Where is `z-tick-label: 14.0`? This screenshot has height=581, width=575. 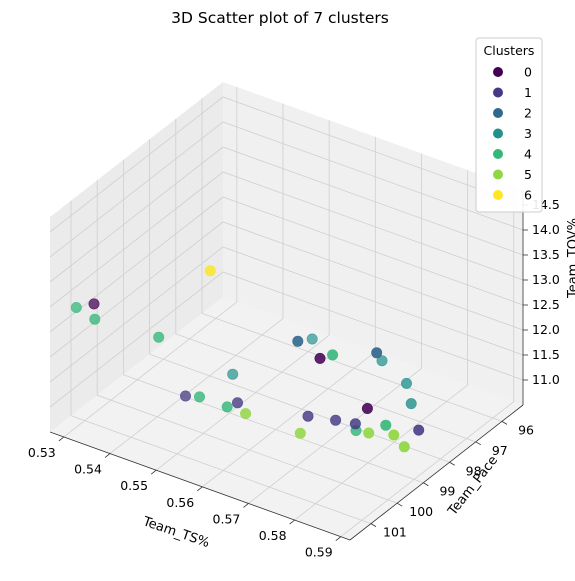
z-tick-label: 14.0 is located at coordinates (546, 229).